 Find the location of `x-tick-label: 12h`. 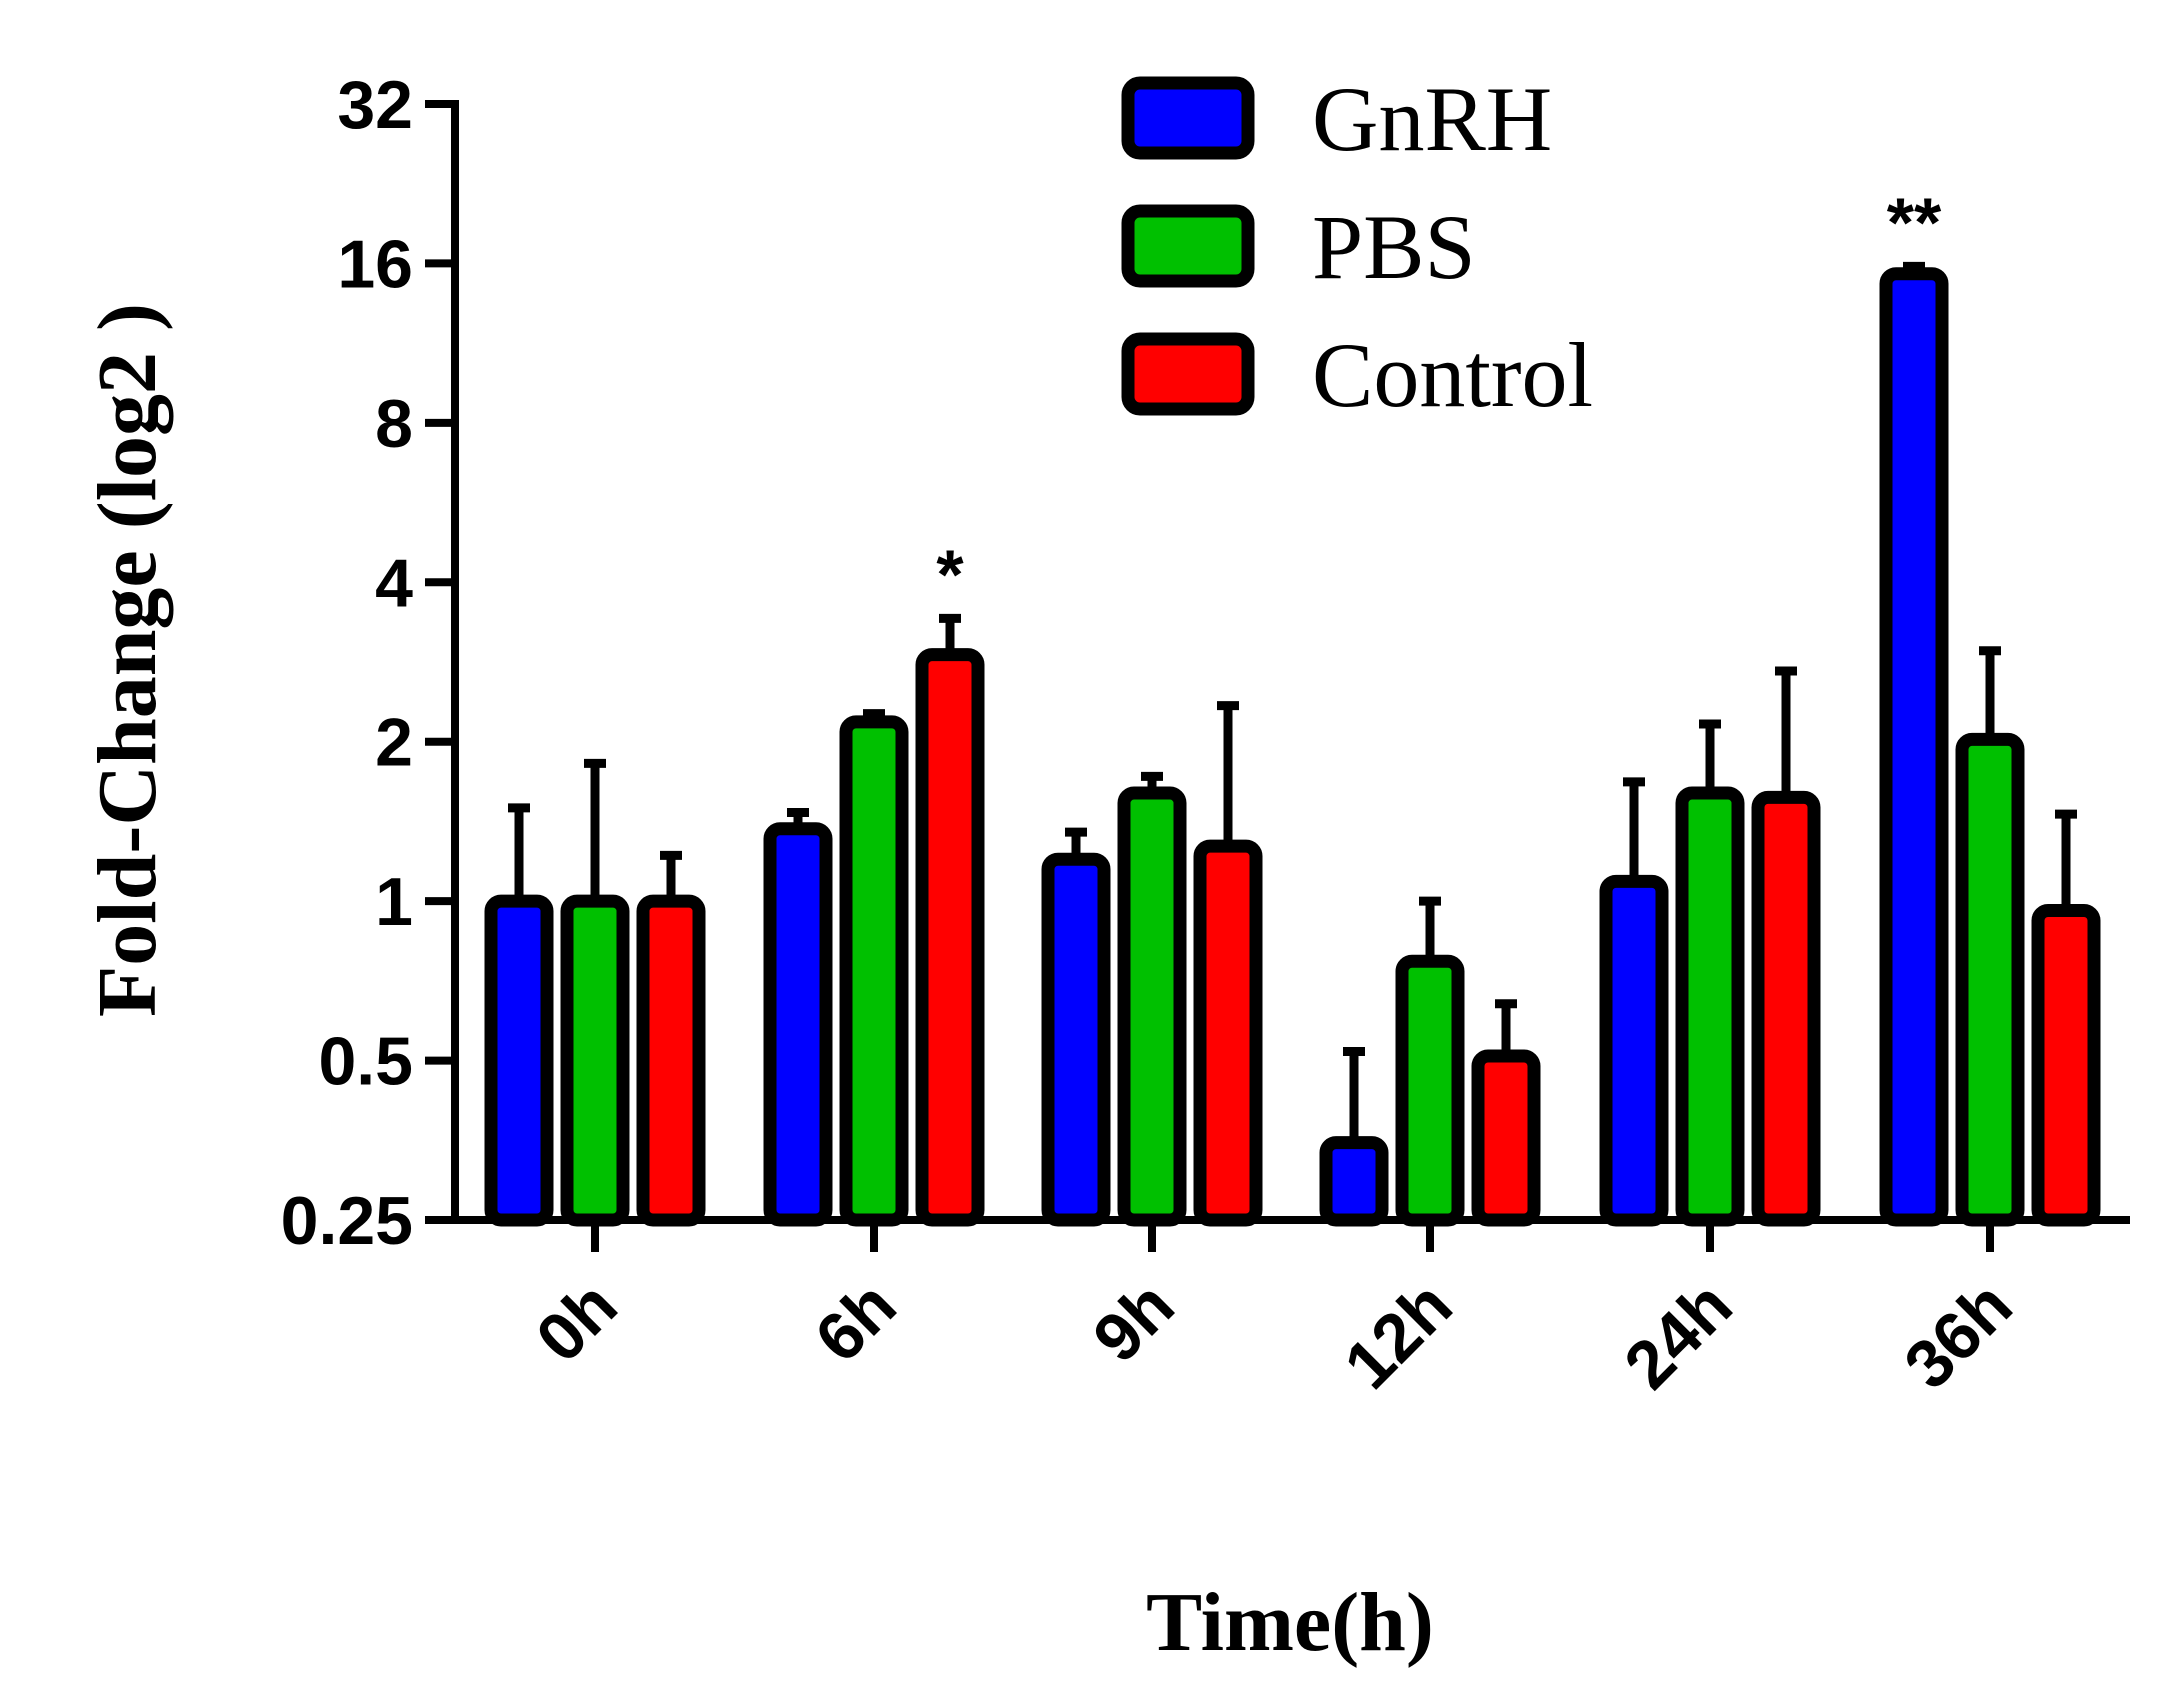

x-tick-label: 12h is located at coordinates (1398, 1335).